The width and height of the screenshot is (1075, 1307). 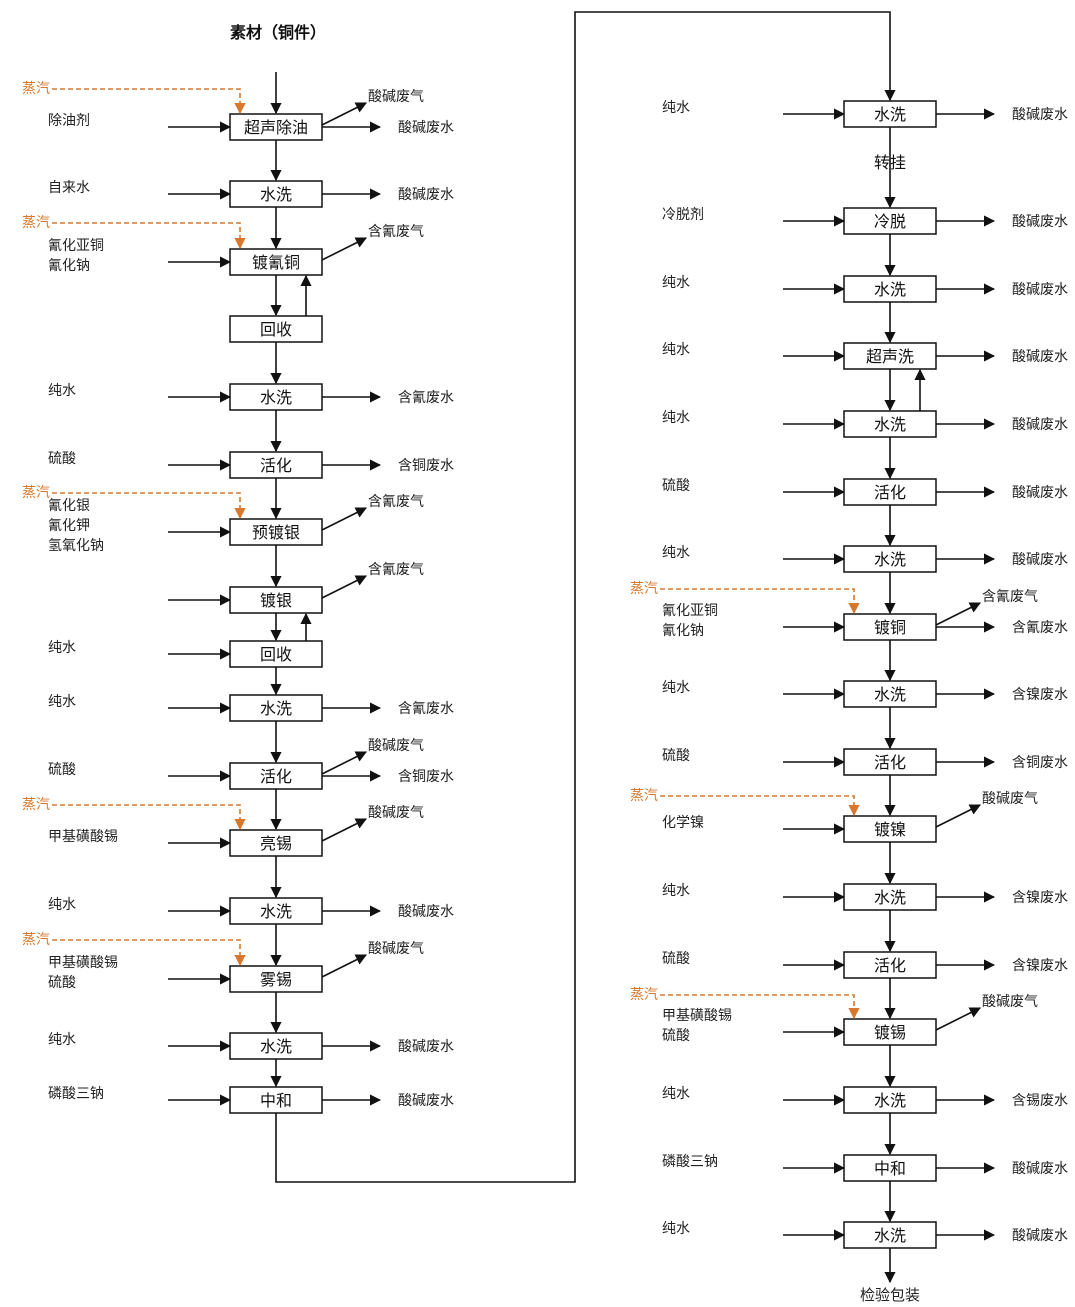 I want to click on input-label: 除油剂, so click(x=69, y=121).